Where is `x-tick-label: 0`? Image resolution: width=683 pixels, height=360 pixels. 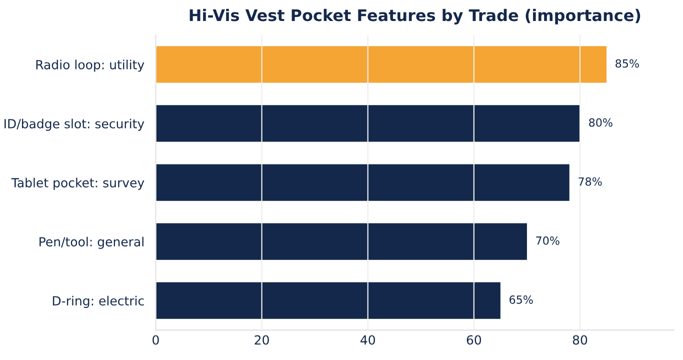
x-tick-label: 0 is located at coordinates (155, 340).